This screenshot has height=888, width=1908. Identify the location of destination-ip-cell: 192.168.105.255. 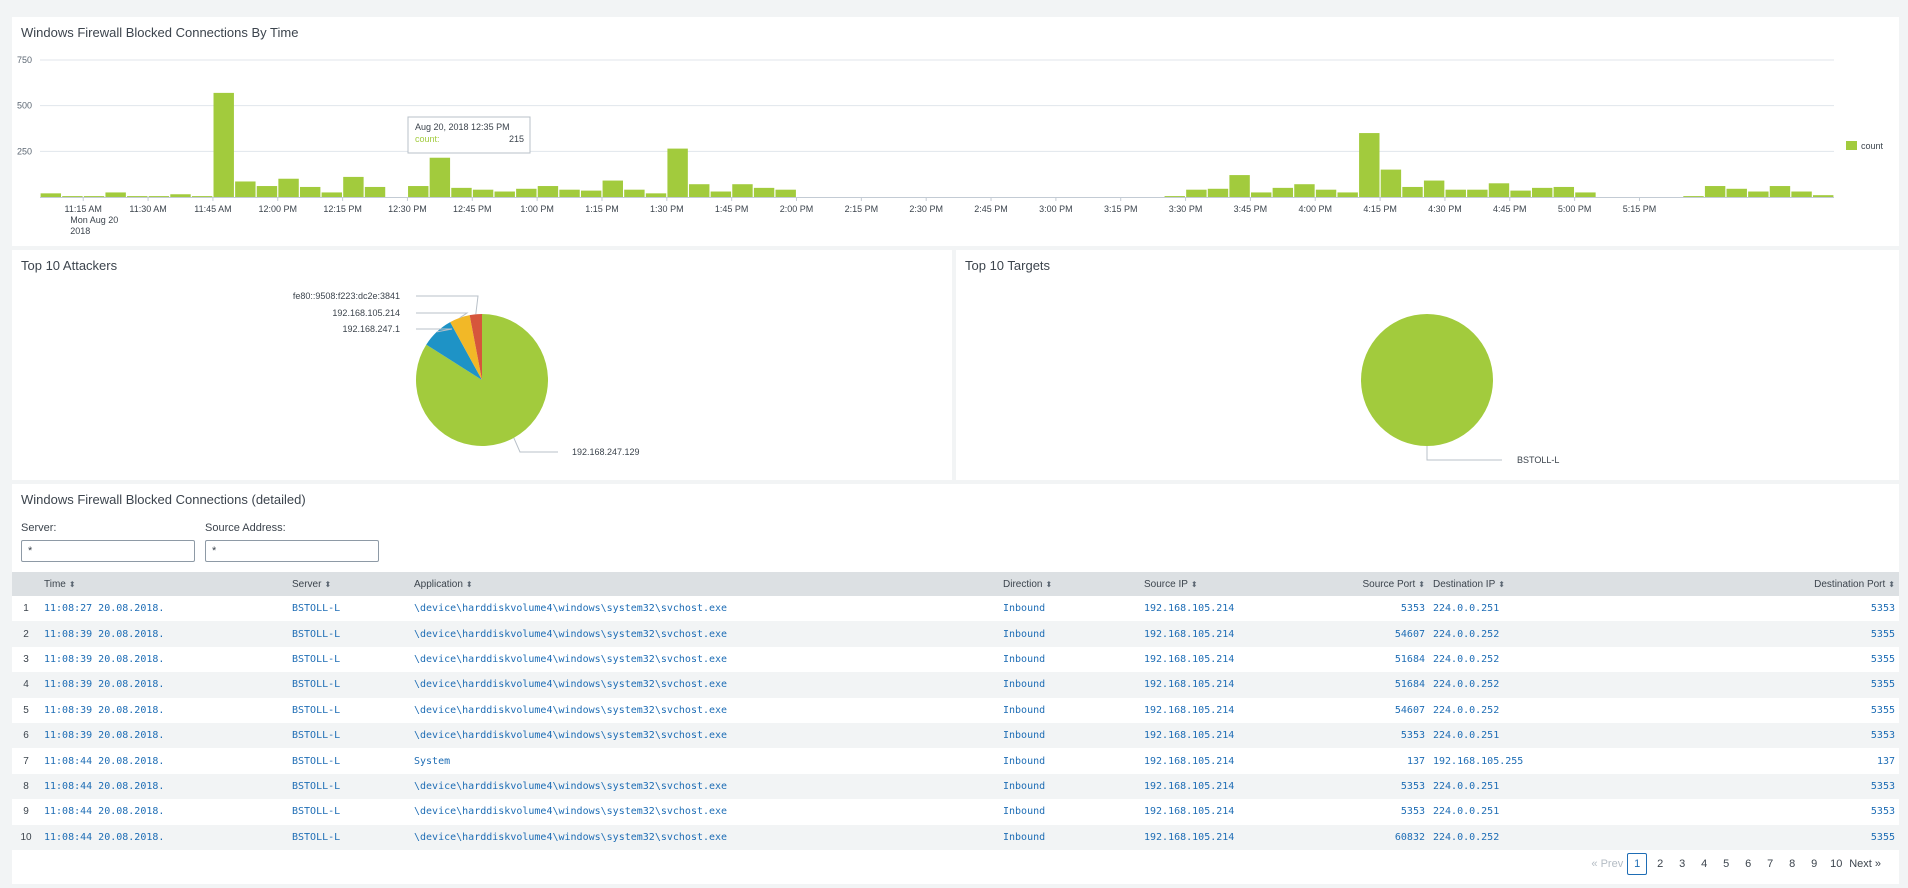
(1478, 761).